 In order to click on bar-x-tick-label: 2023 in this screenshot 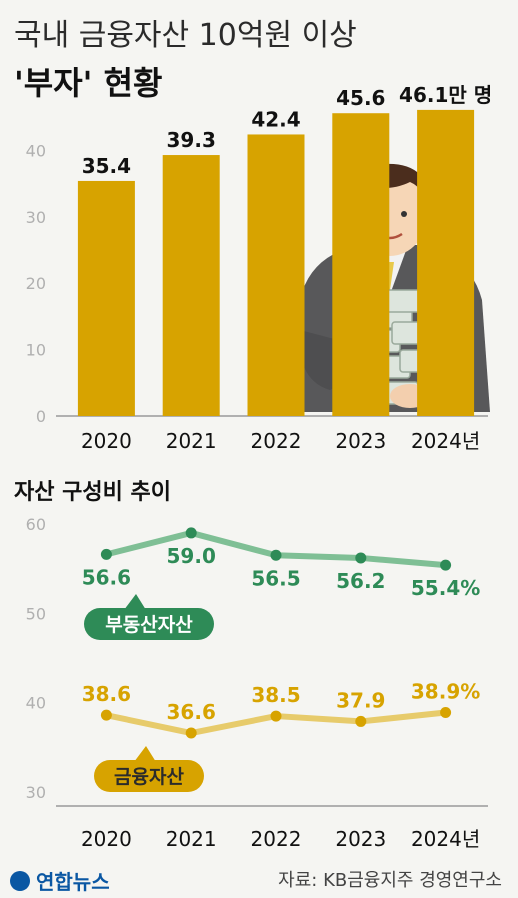, I will do `click(360, 441)`.